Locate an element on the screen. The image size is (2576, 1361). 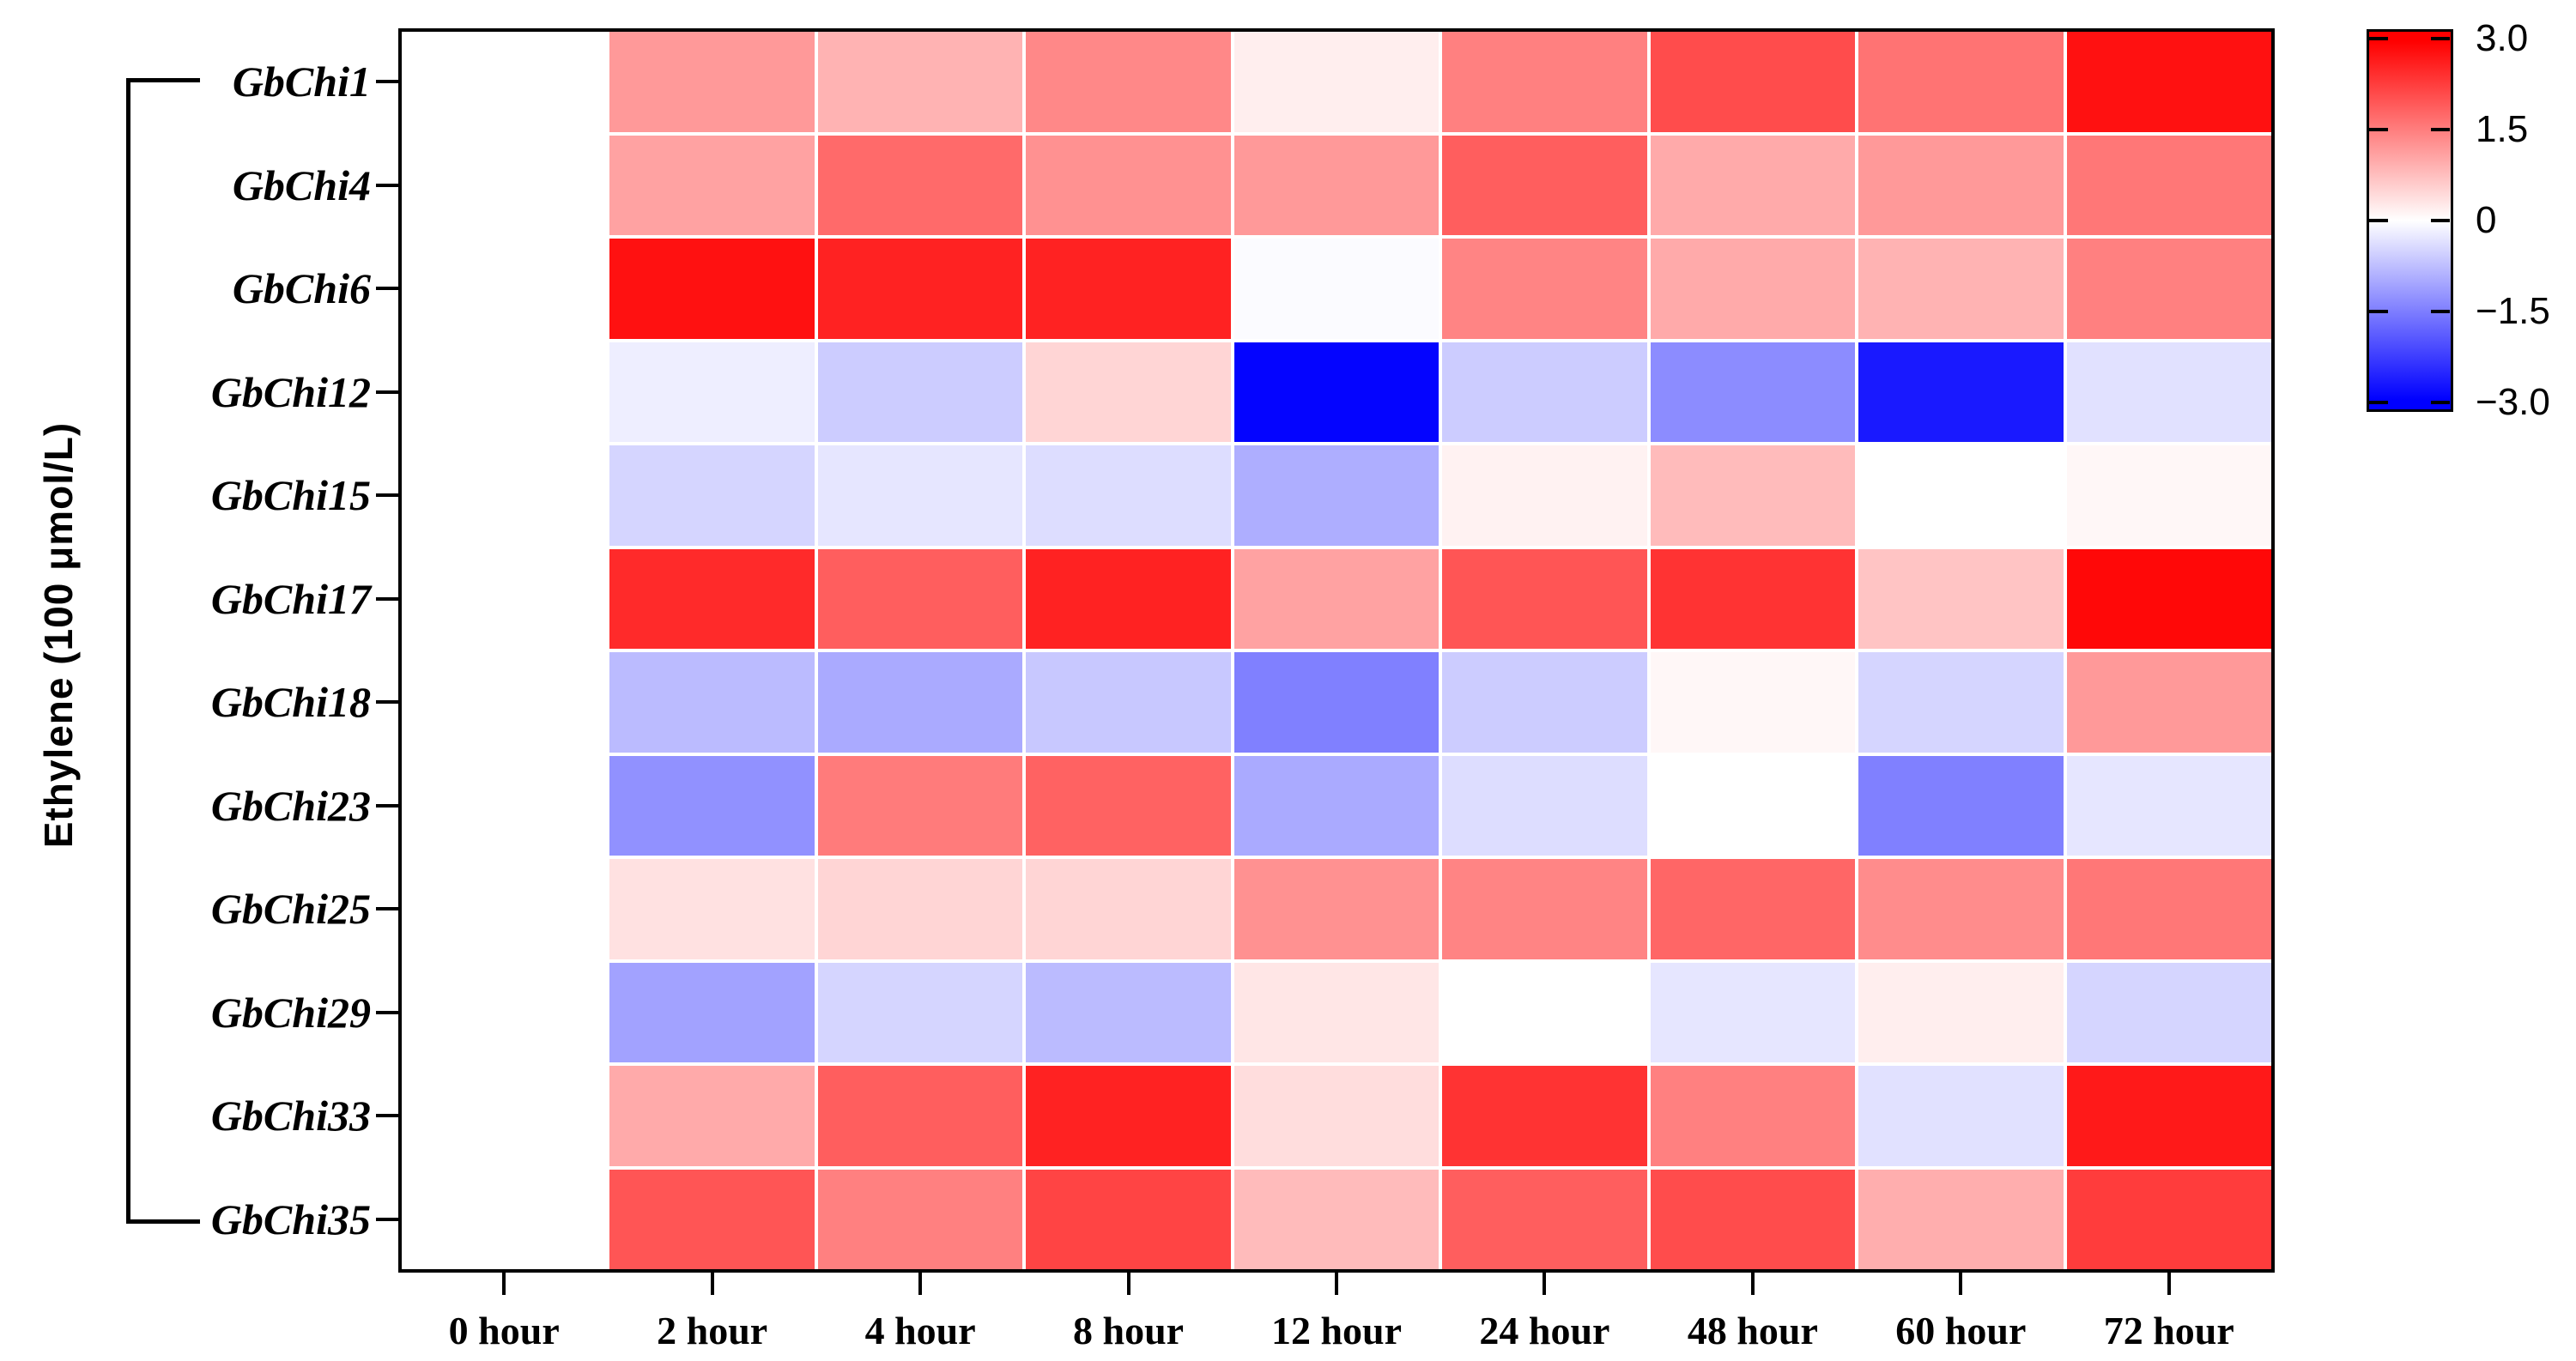
column-label: 4 hour is located at coordinates (920, 1330).